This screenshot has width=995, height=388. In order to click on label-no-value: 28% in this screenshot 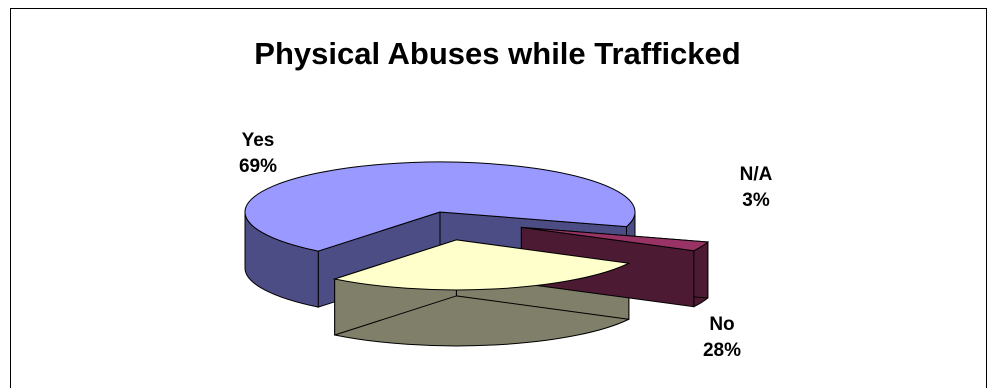, I will do `click(722, 350)`.